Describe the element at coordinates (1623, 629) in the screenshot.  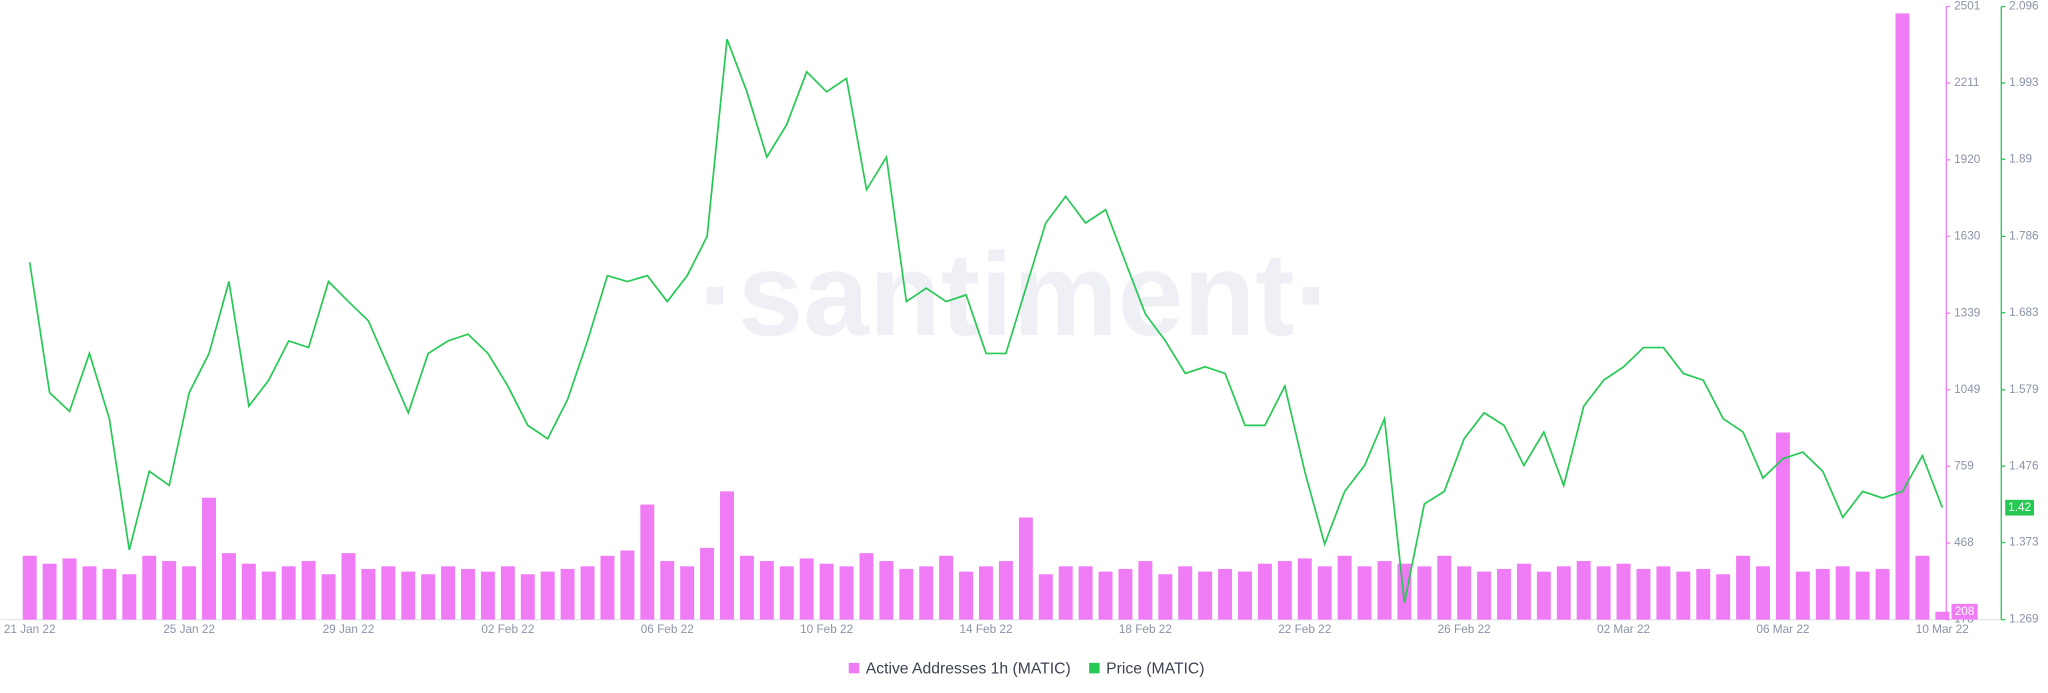
I see `x-tick-label: 02 Mar 22` at that location.